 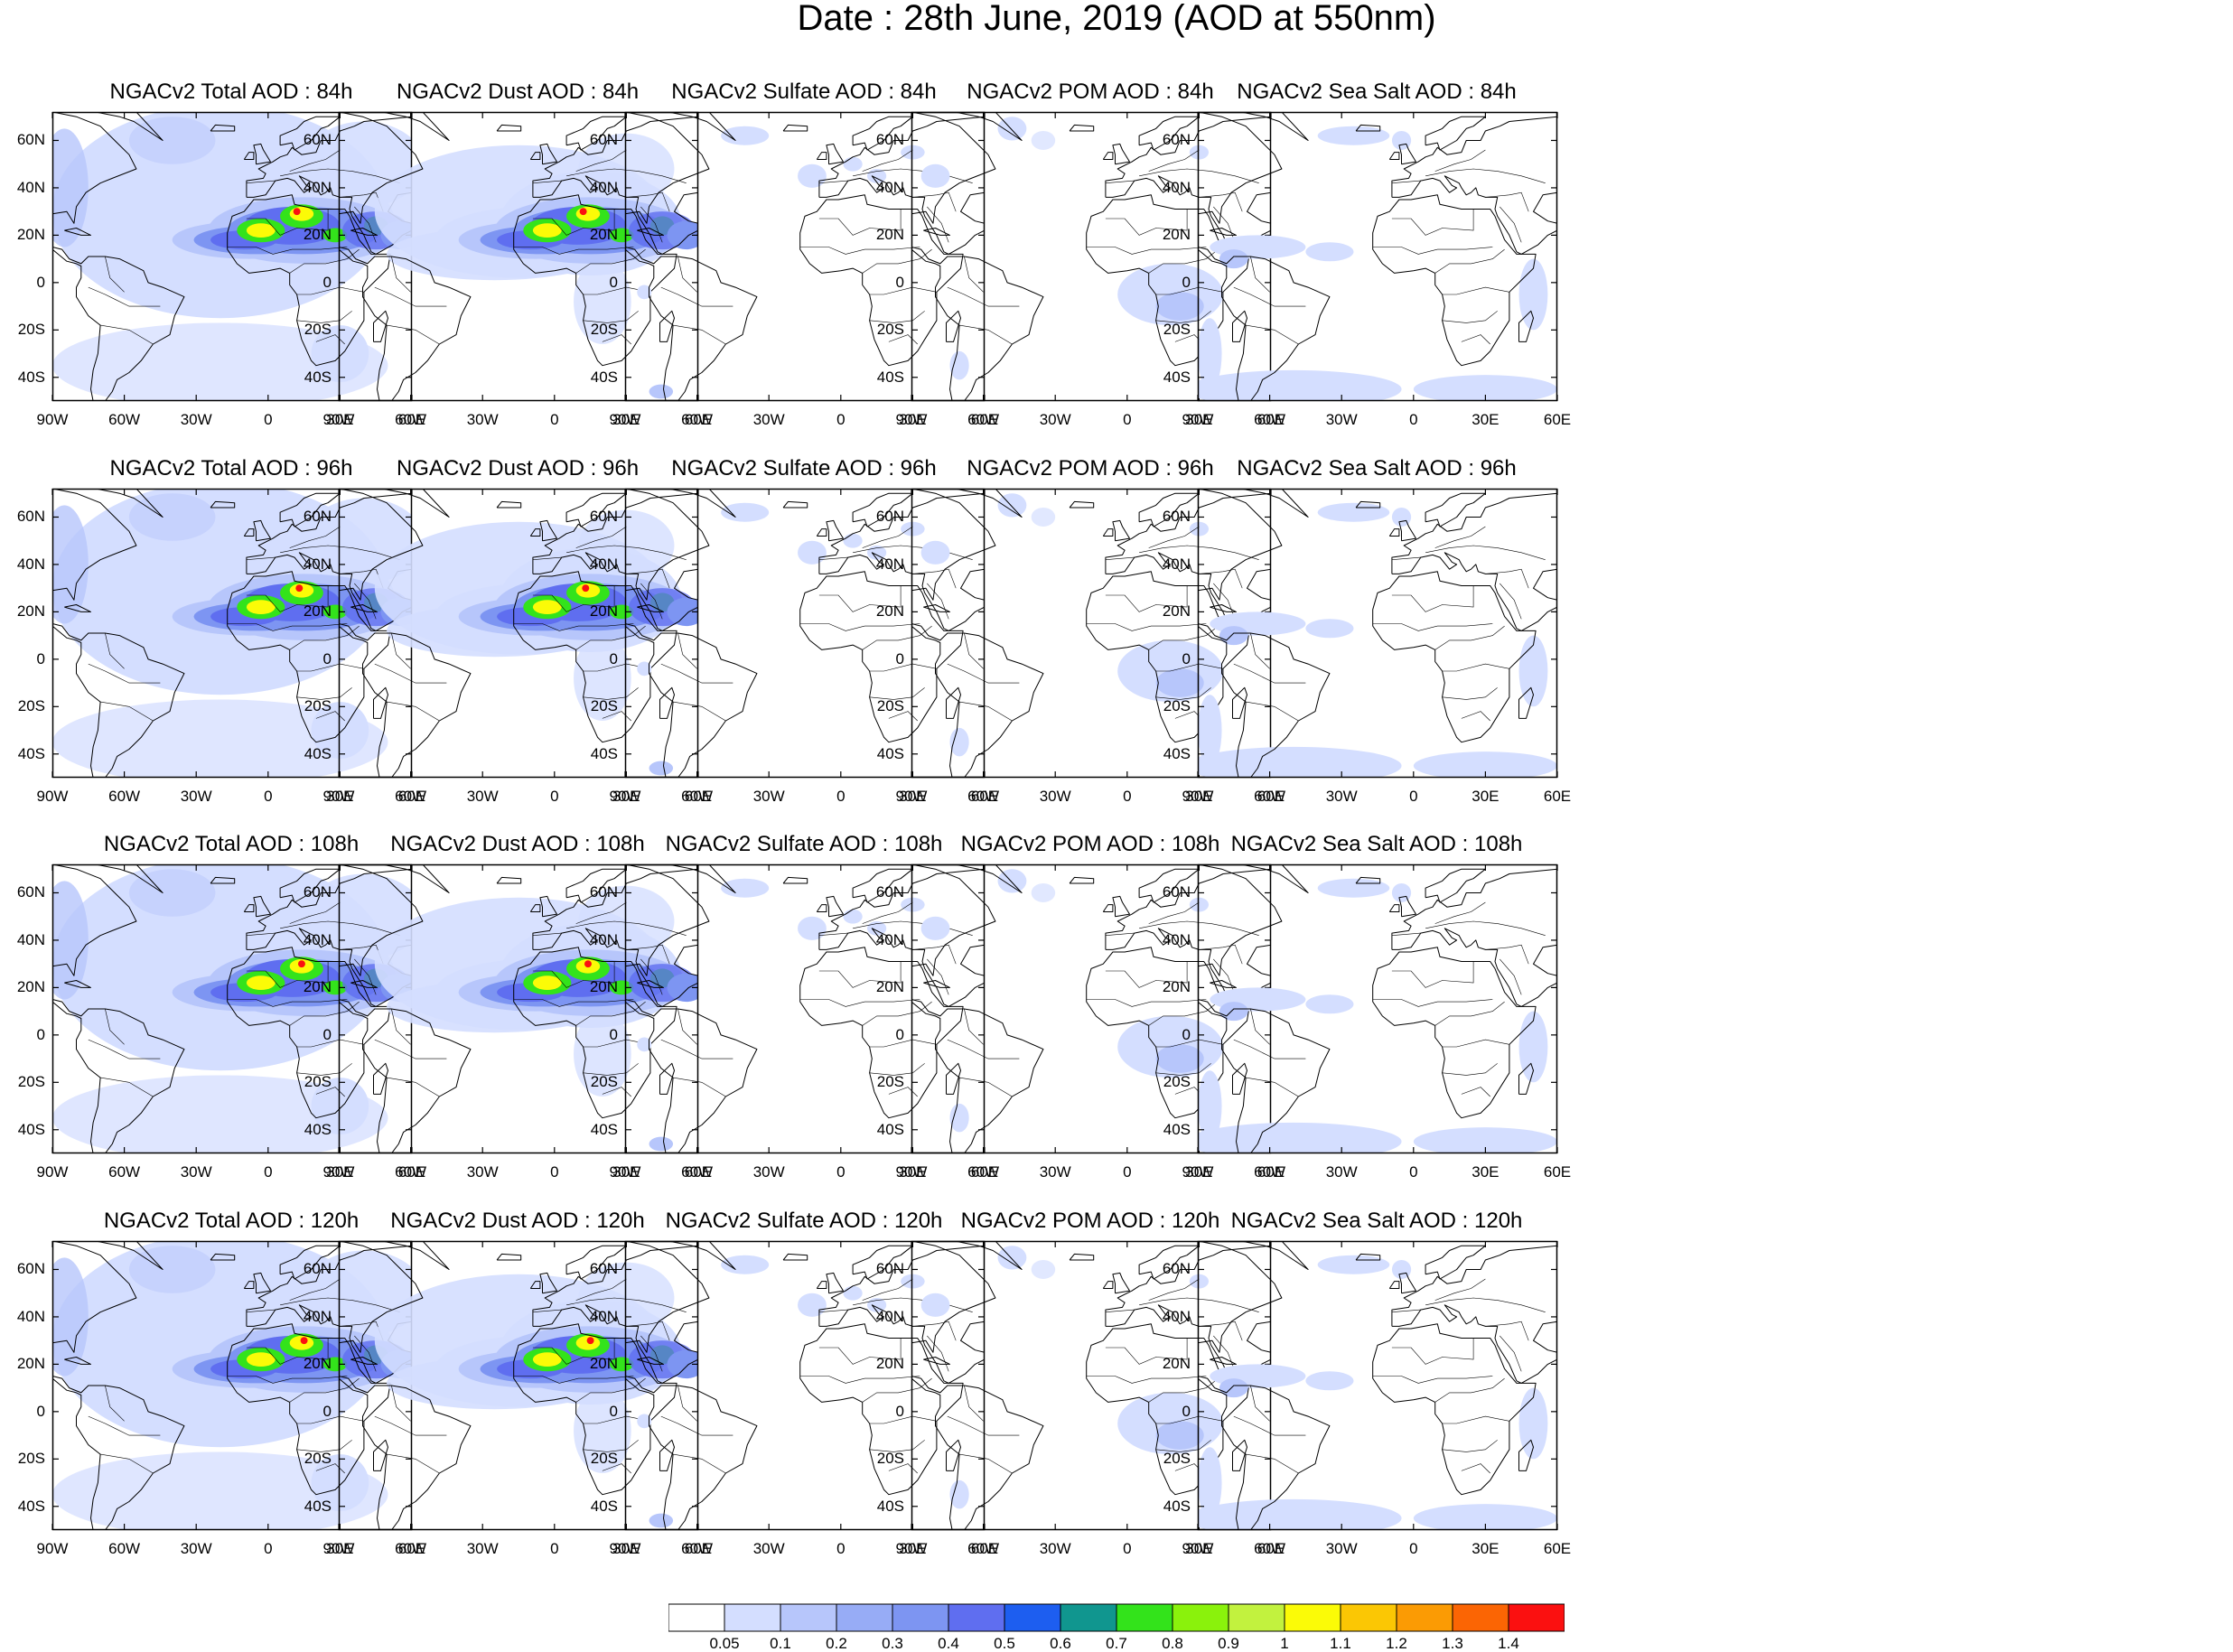 What do you see at coordinates (889, 140) in the screenshot?
I see `lat-tick-label: 60N` at bounding box center [889, 140].